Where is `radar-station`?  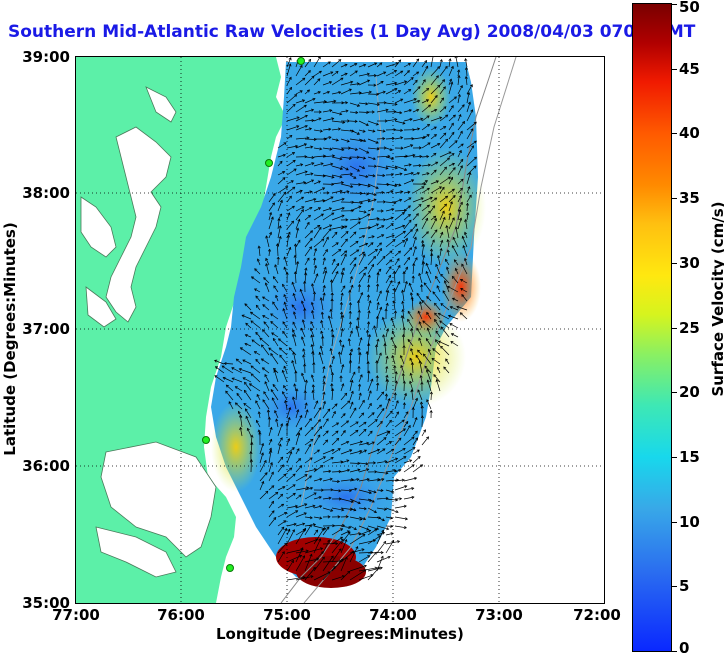
radar-station is located at coordinates (301, 61).